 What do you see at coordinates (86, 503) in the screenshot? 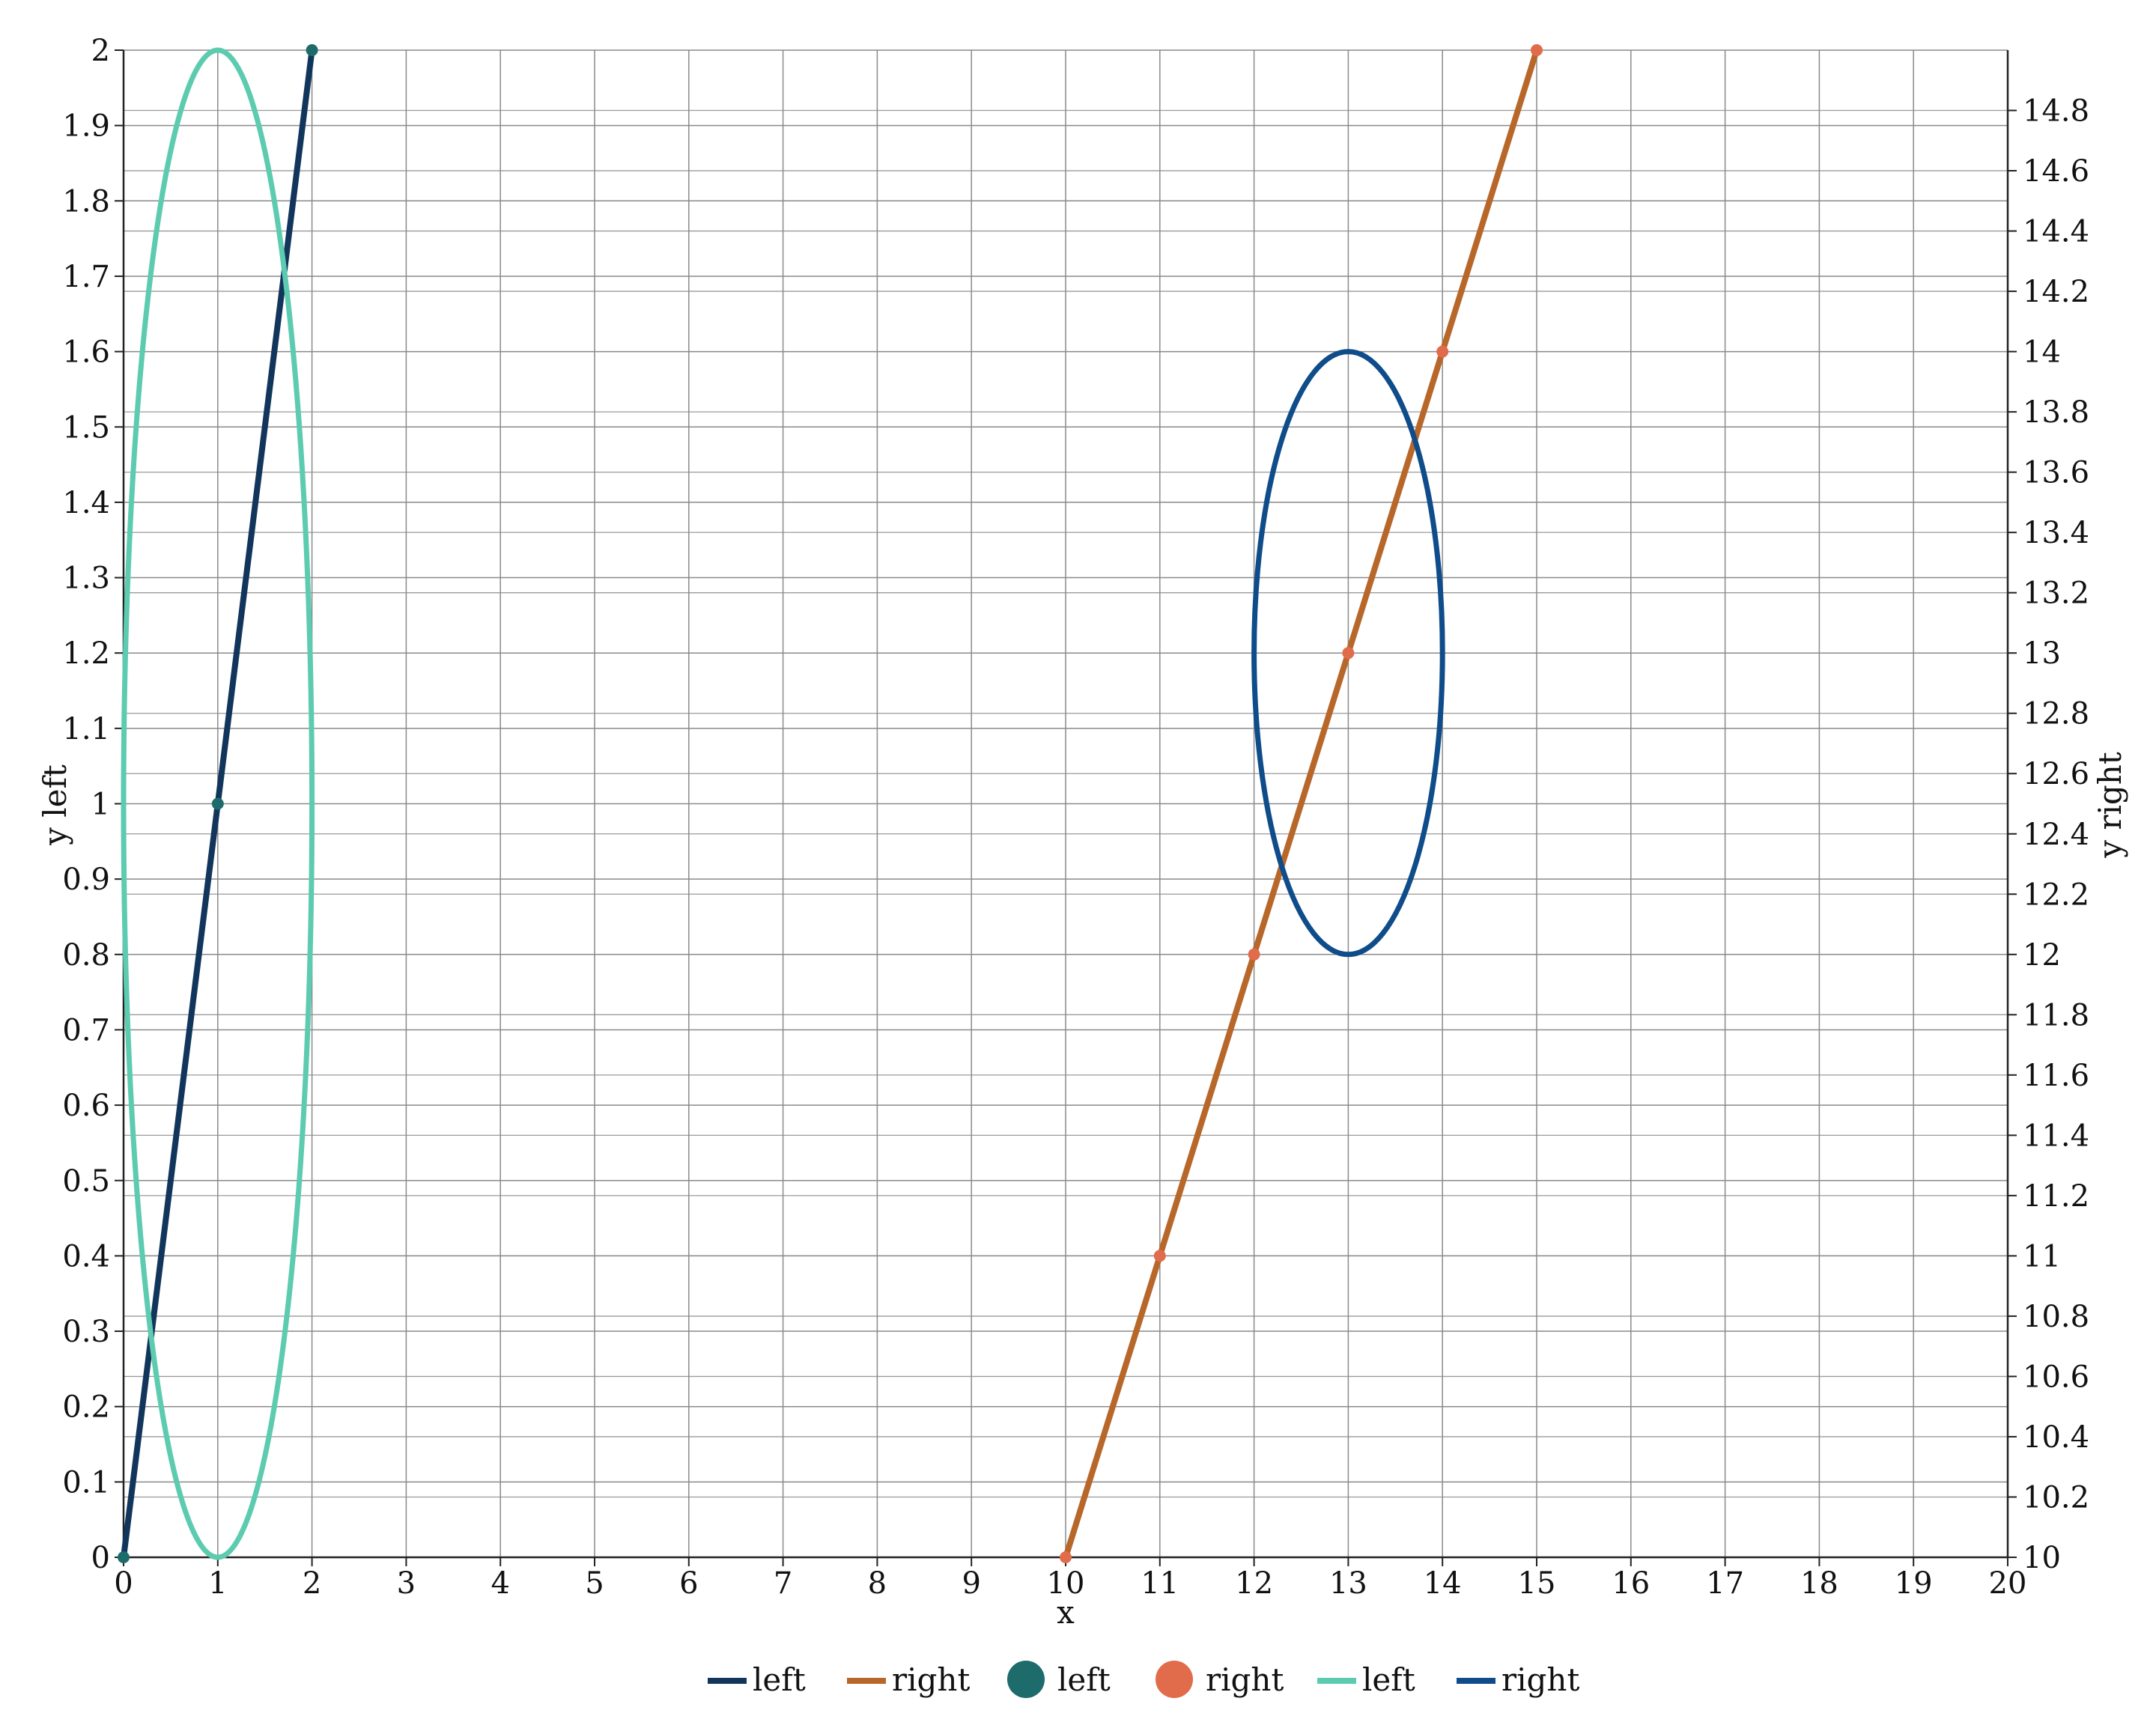
I see `y-left-tick-label: 1.4` at bounding box center [86, 503].